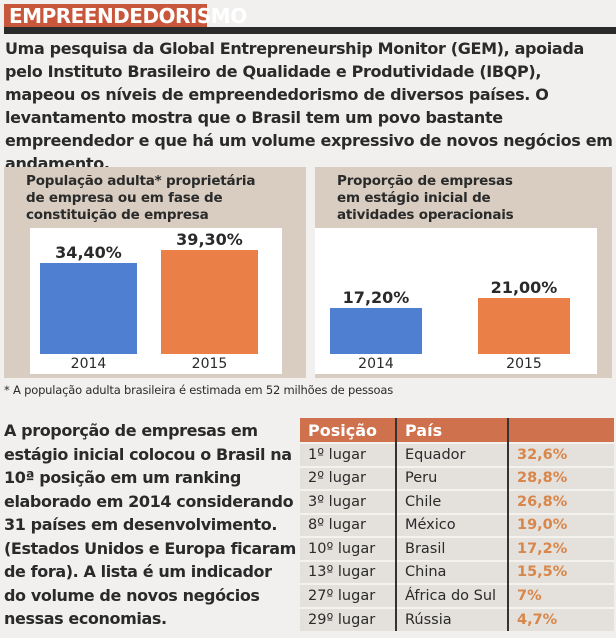  I want to click on value-cell: 19,0%, so click(560, 524).